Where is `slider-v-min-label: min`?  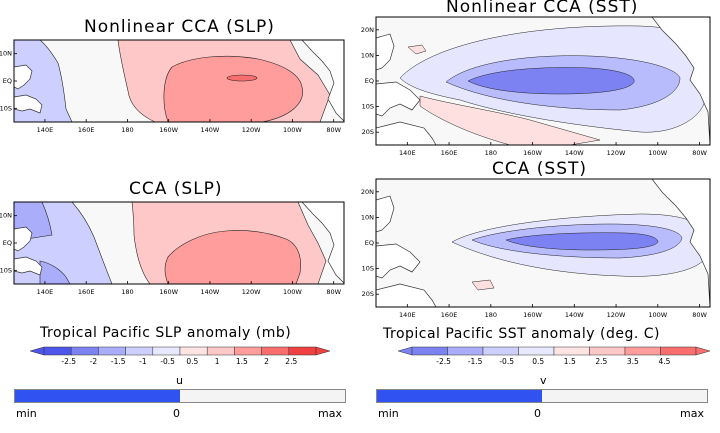
slider-v-min-label: min is located at coordinates (388, 413).